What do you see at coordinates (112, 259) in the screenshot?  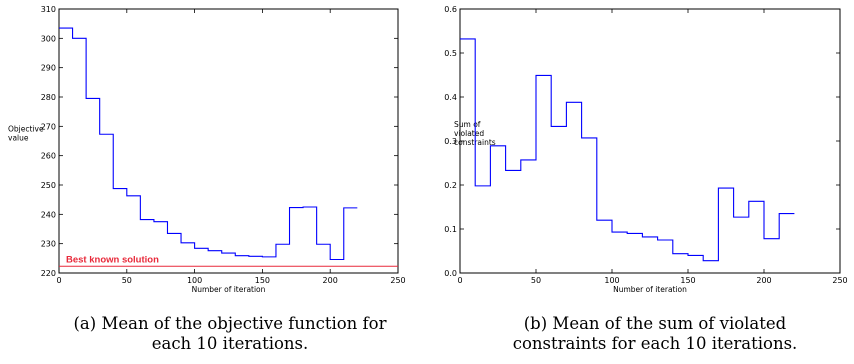 I see `reference-line-label: Best known solution` at bounding box center [112, 259].